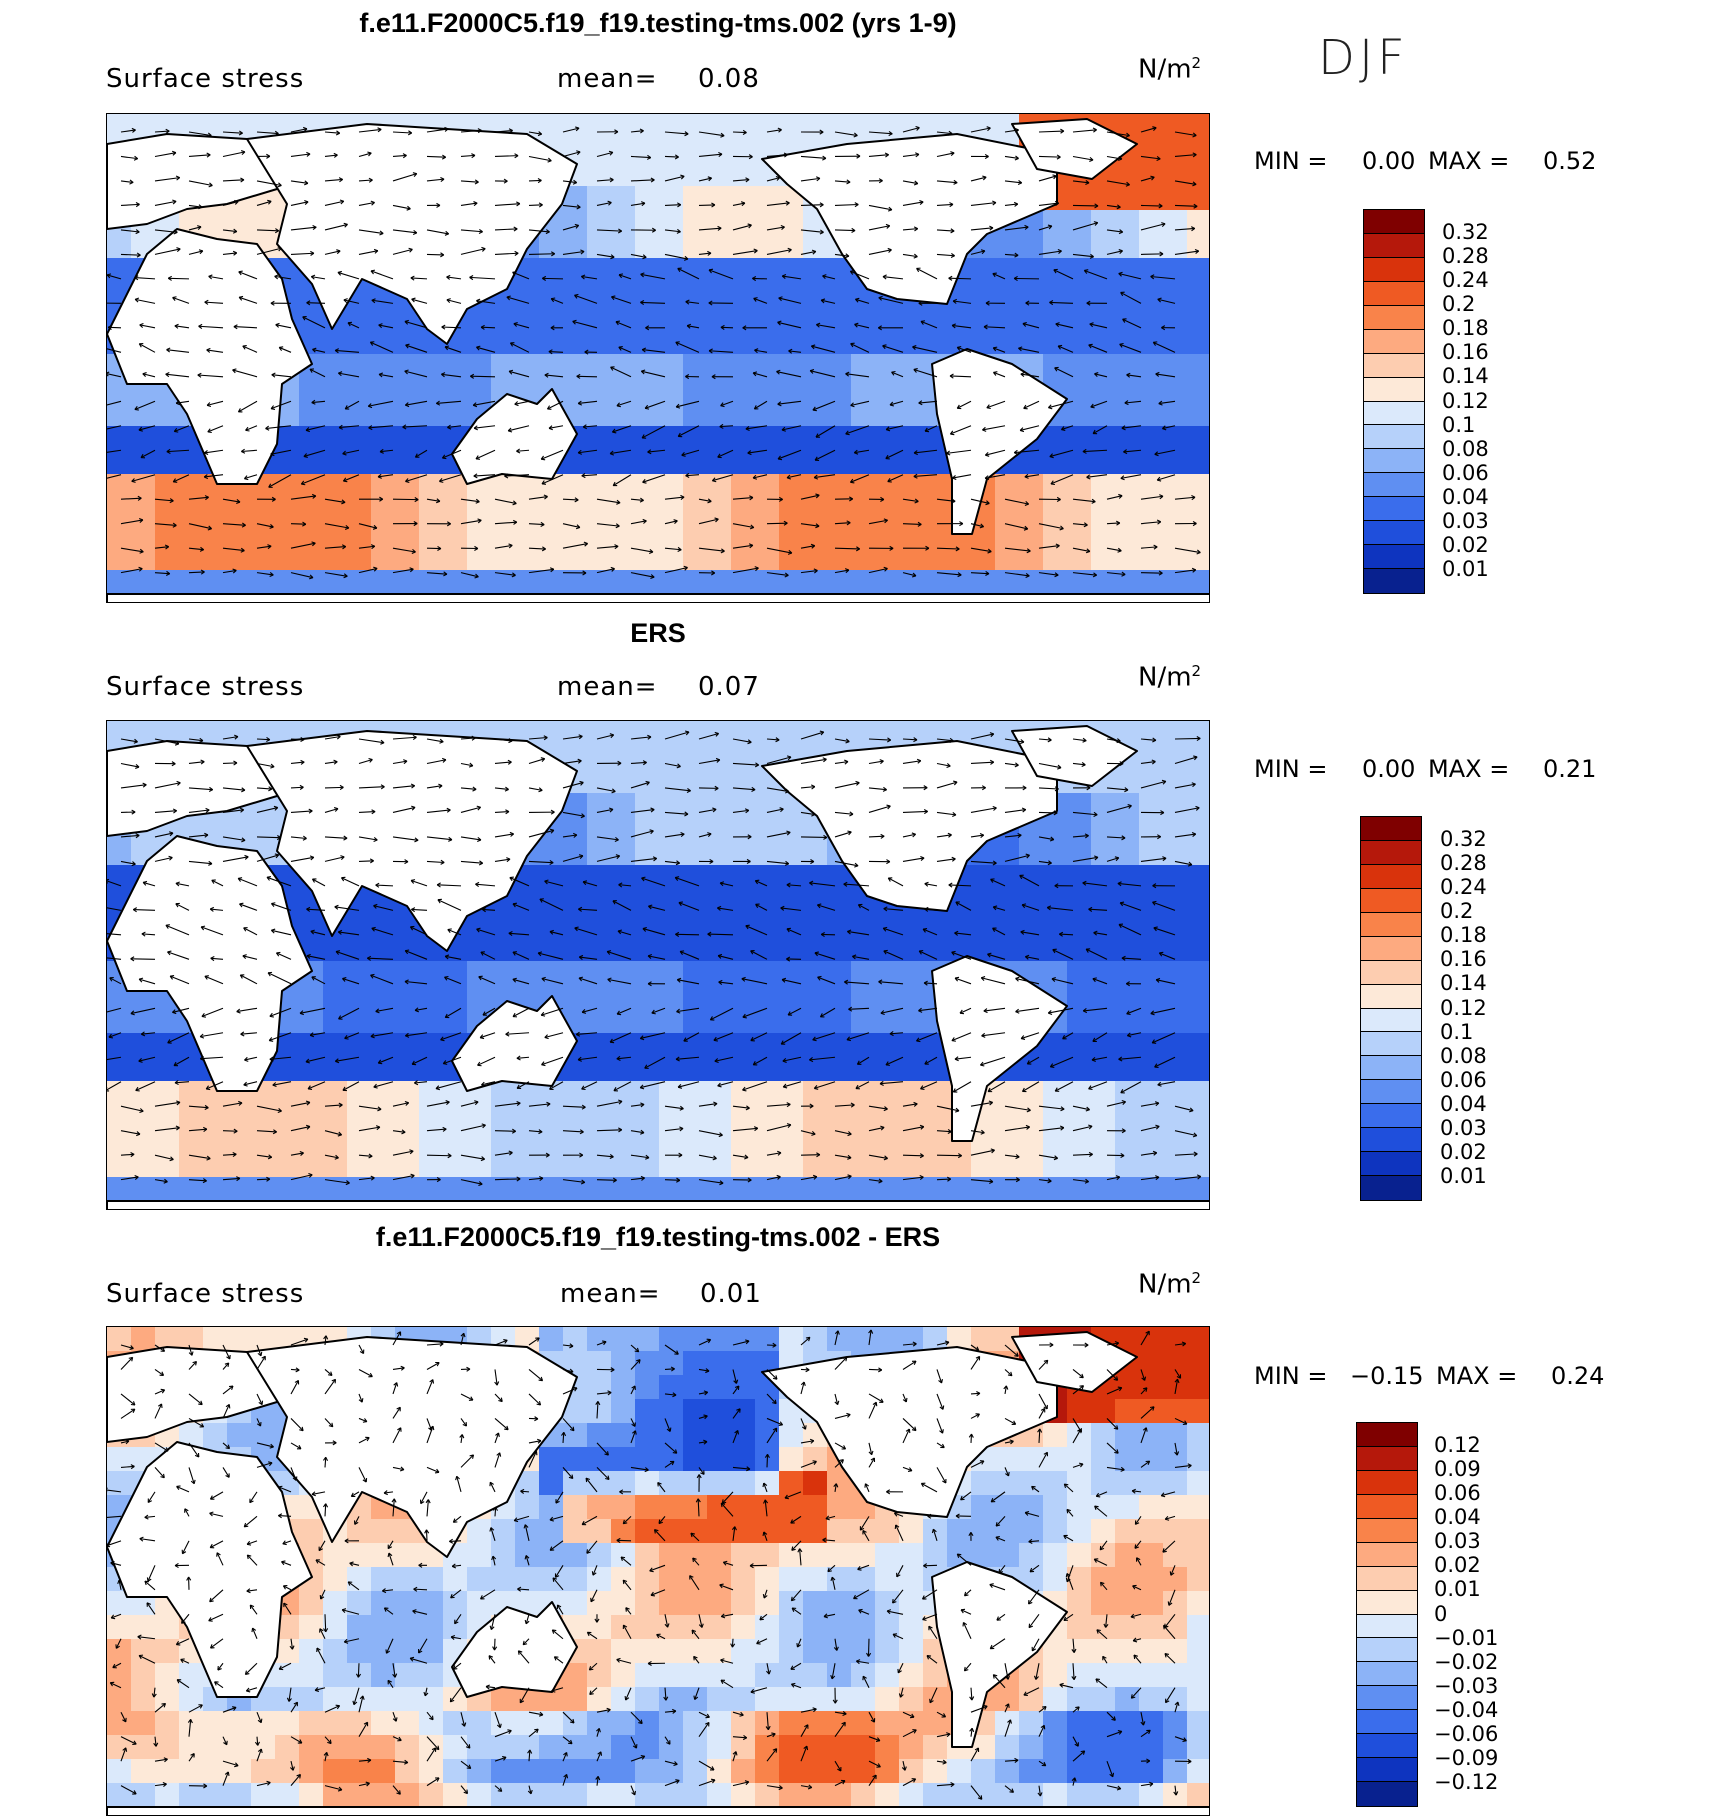 The height and width of the screenshot is (1819, 1710). I want to click on min-label: MIN =, so click(1291, 161).